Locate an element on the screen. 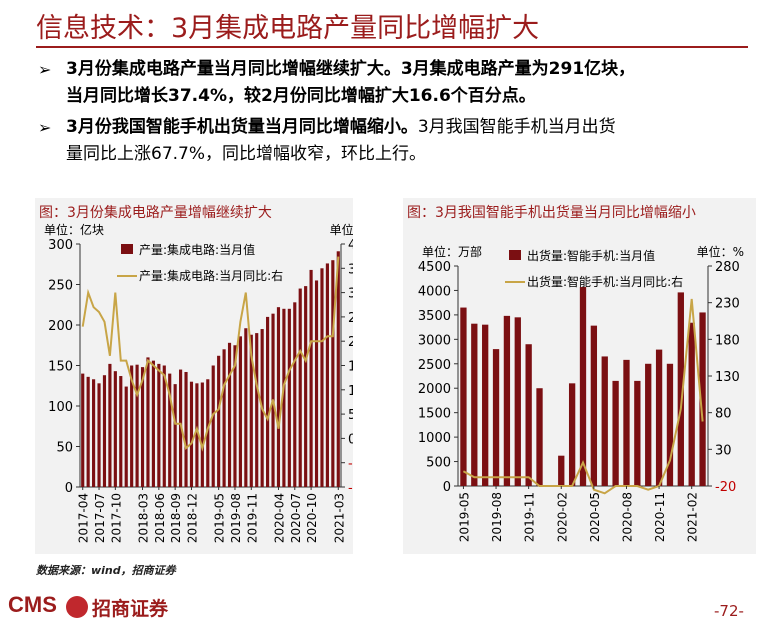 Image resolution: width=772 pixels, height=626 pixels. bullet-line: 当月同比增长37.4%，较2月份同比增幅扩大16.6个百分点。 is located at coordinates (416, 96).